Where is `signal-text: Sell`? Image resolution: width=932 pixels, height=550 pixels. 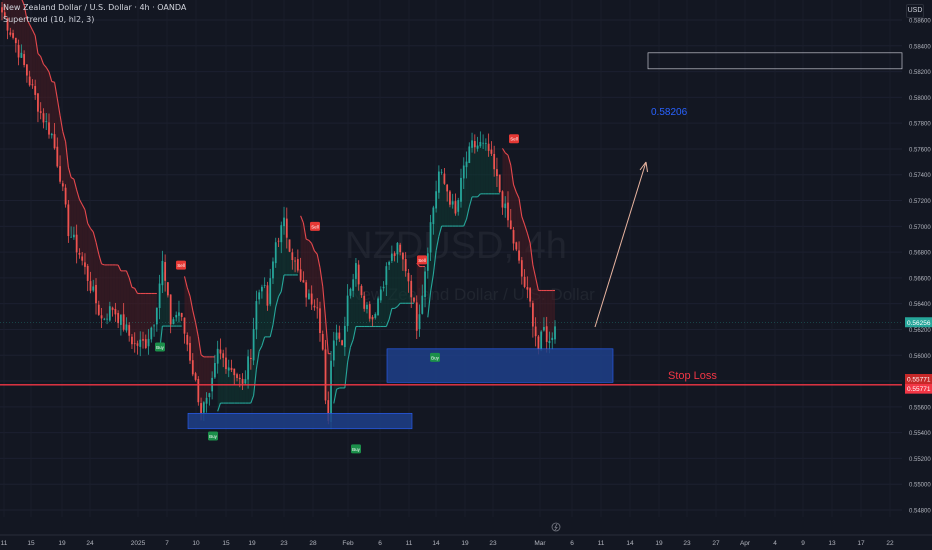 signal-text: Sell is located at coordinates (422, 260).